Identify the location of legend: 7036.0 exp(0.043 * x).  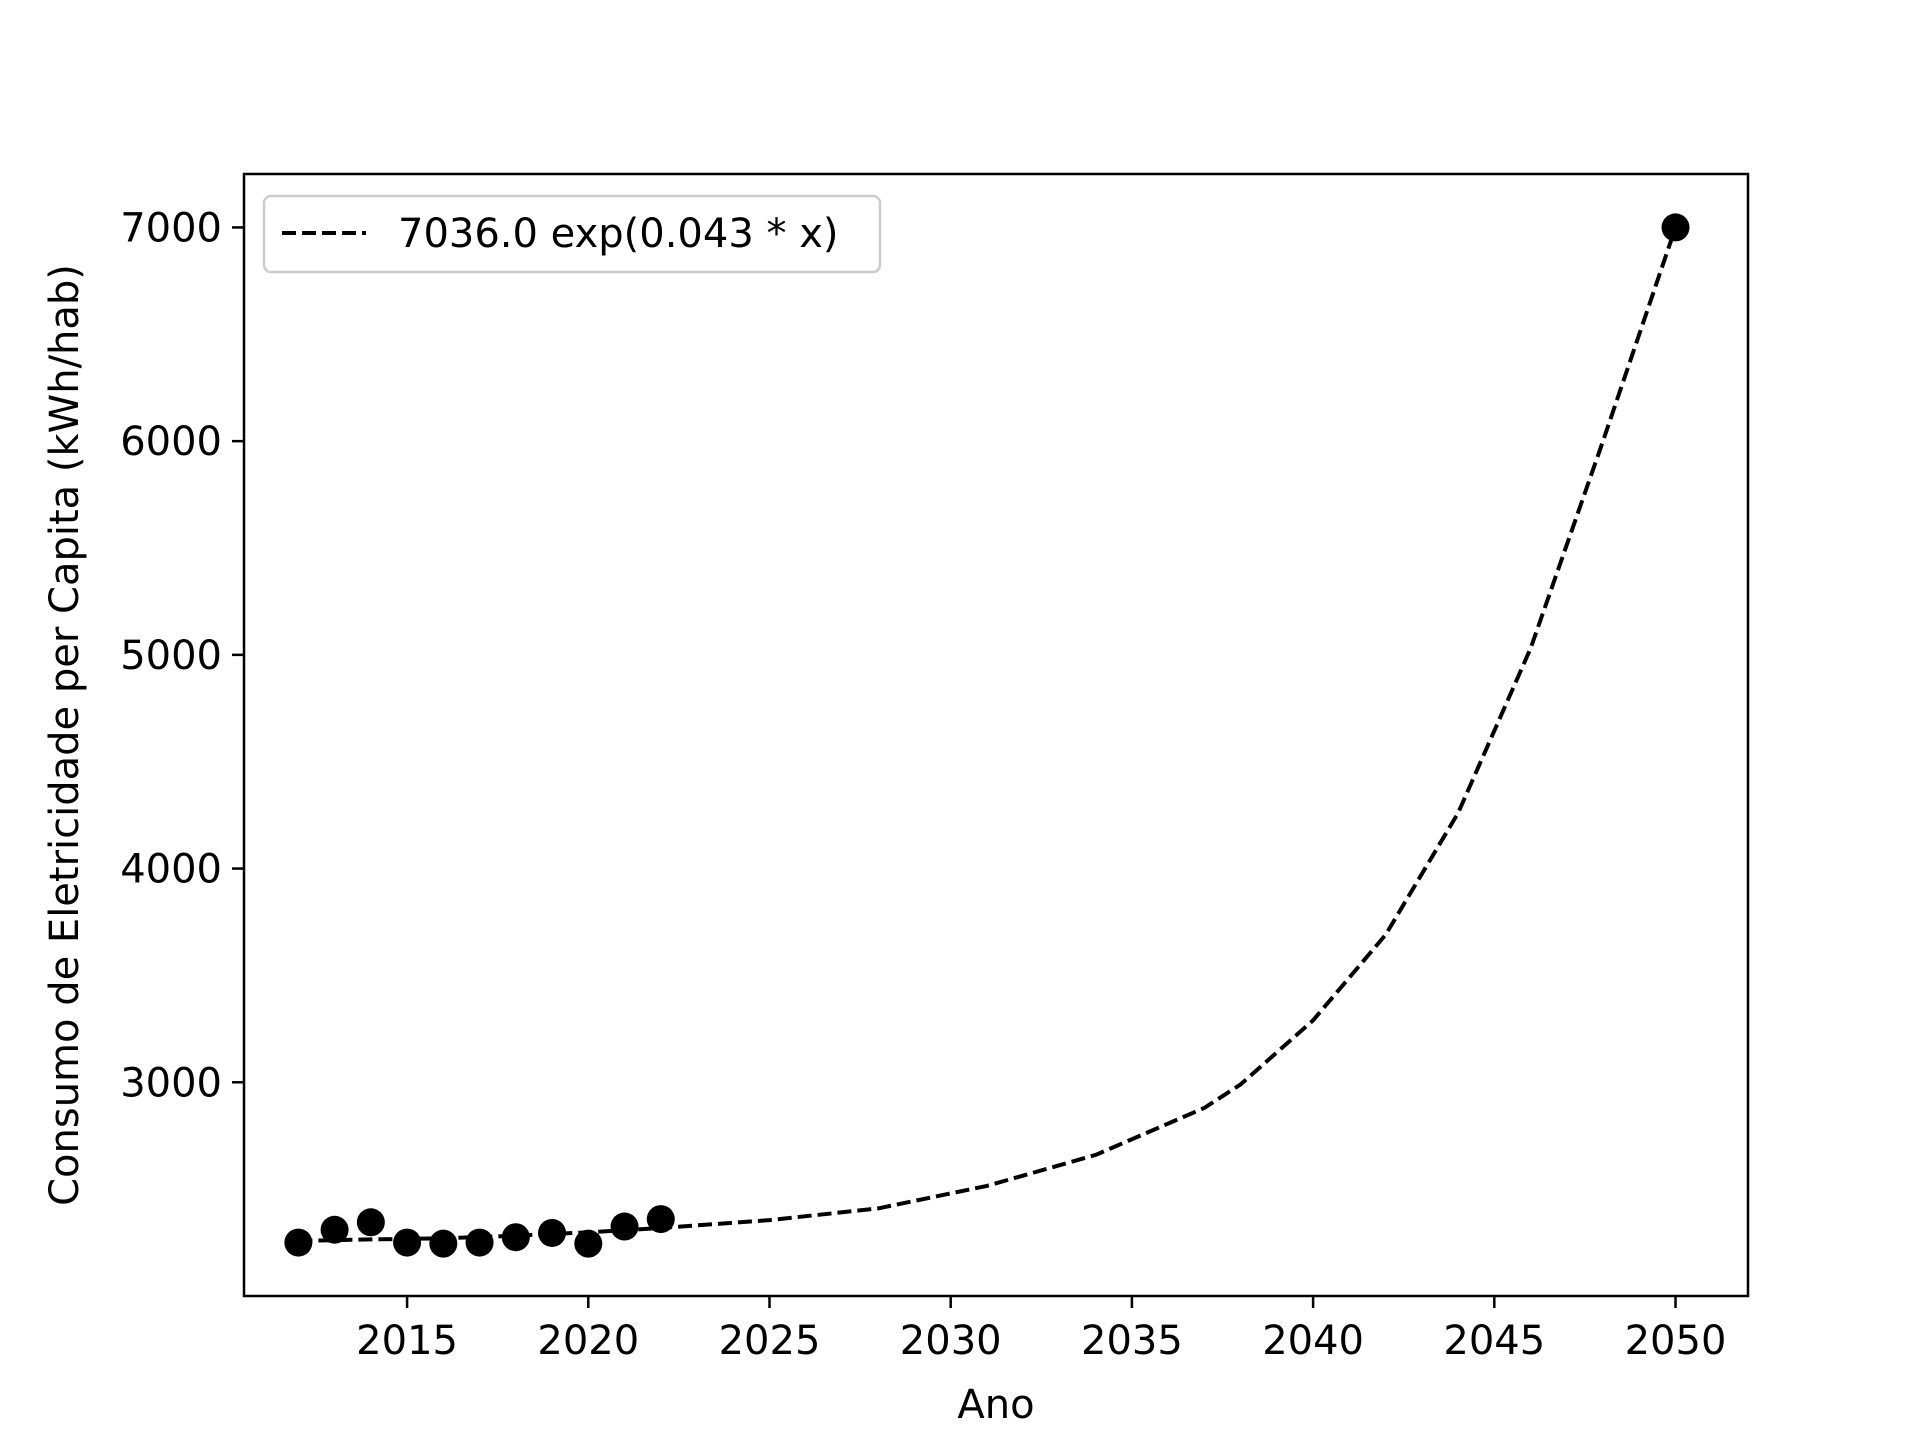
(572, 234).